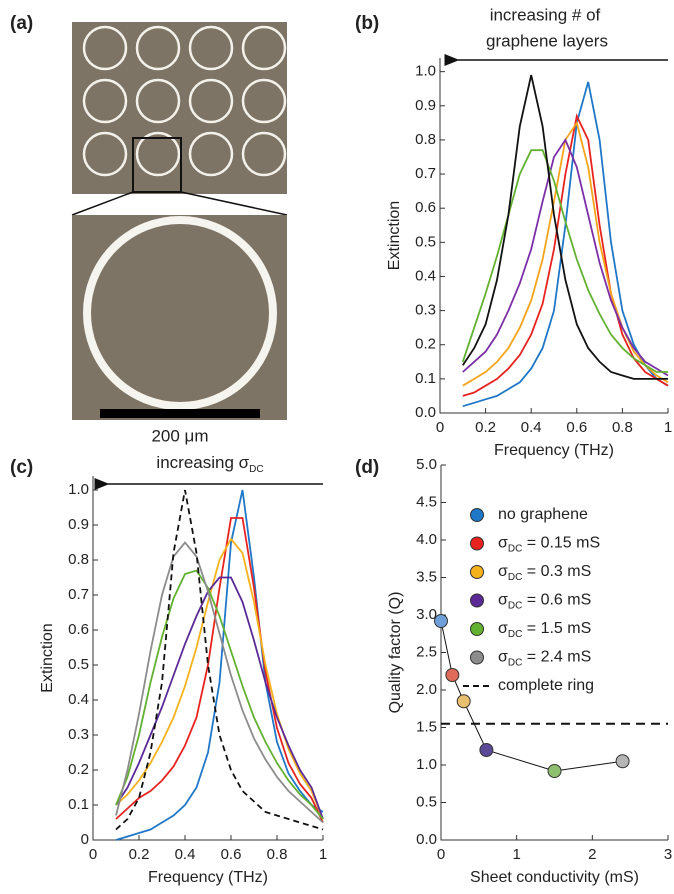 Image resolution: width=674 pixels, height=894 pixels. Describe the element at coordinates (179, 203) in the screenshot. I see `zoom-lines` at that location.